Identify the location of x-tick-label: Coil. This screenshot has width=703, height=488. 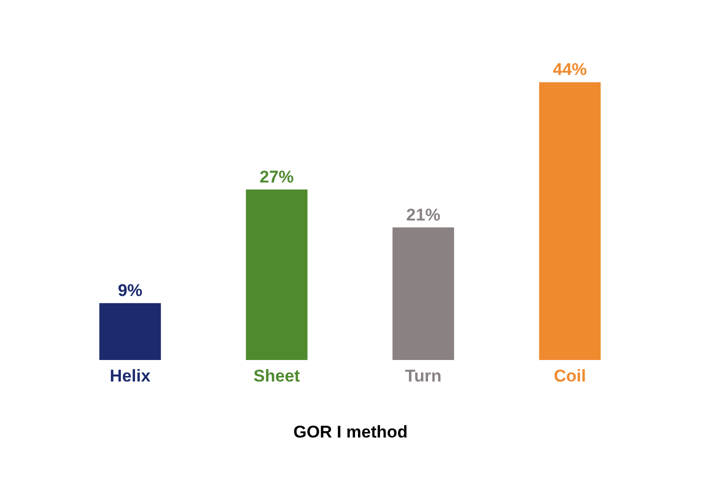
(570, 376).